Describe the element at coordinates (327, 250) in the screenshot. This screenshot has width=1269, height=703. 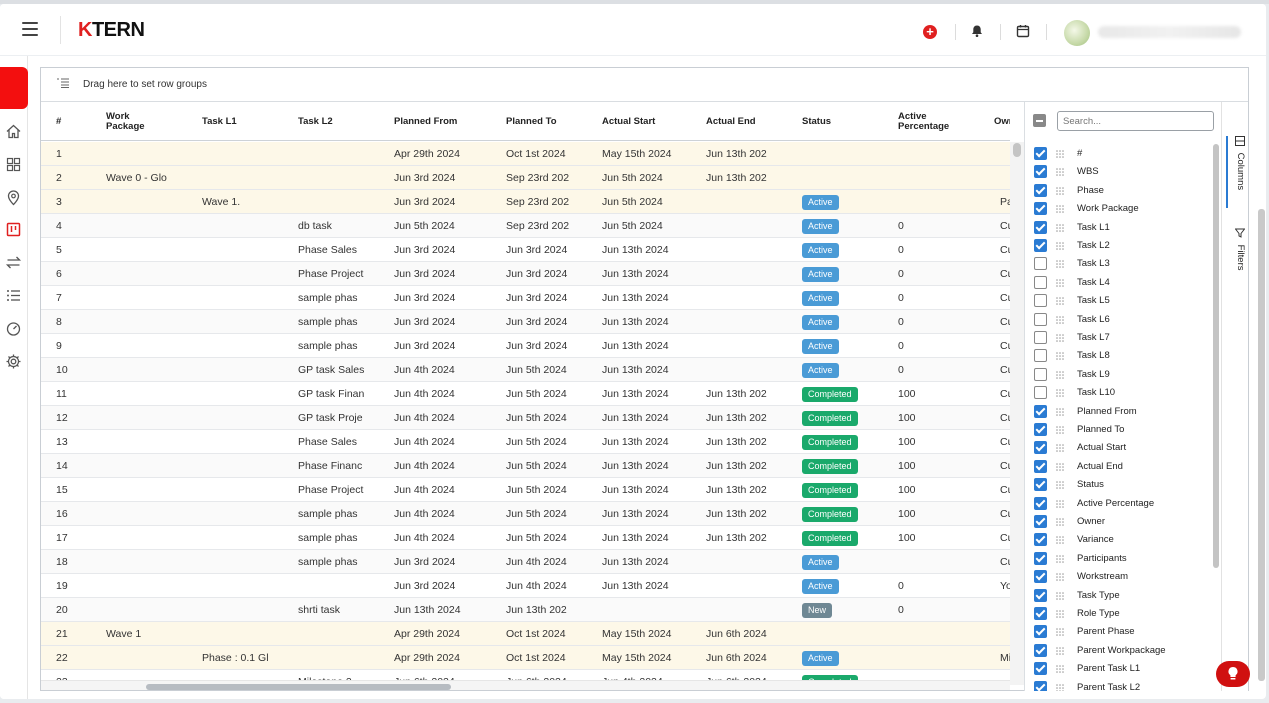
I see `task-l2-cell: Phase Sales` at that location.